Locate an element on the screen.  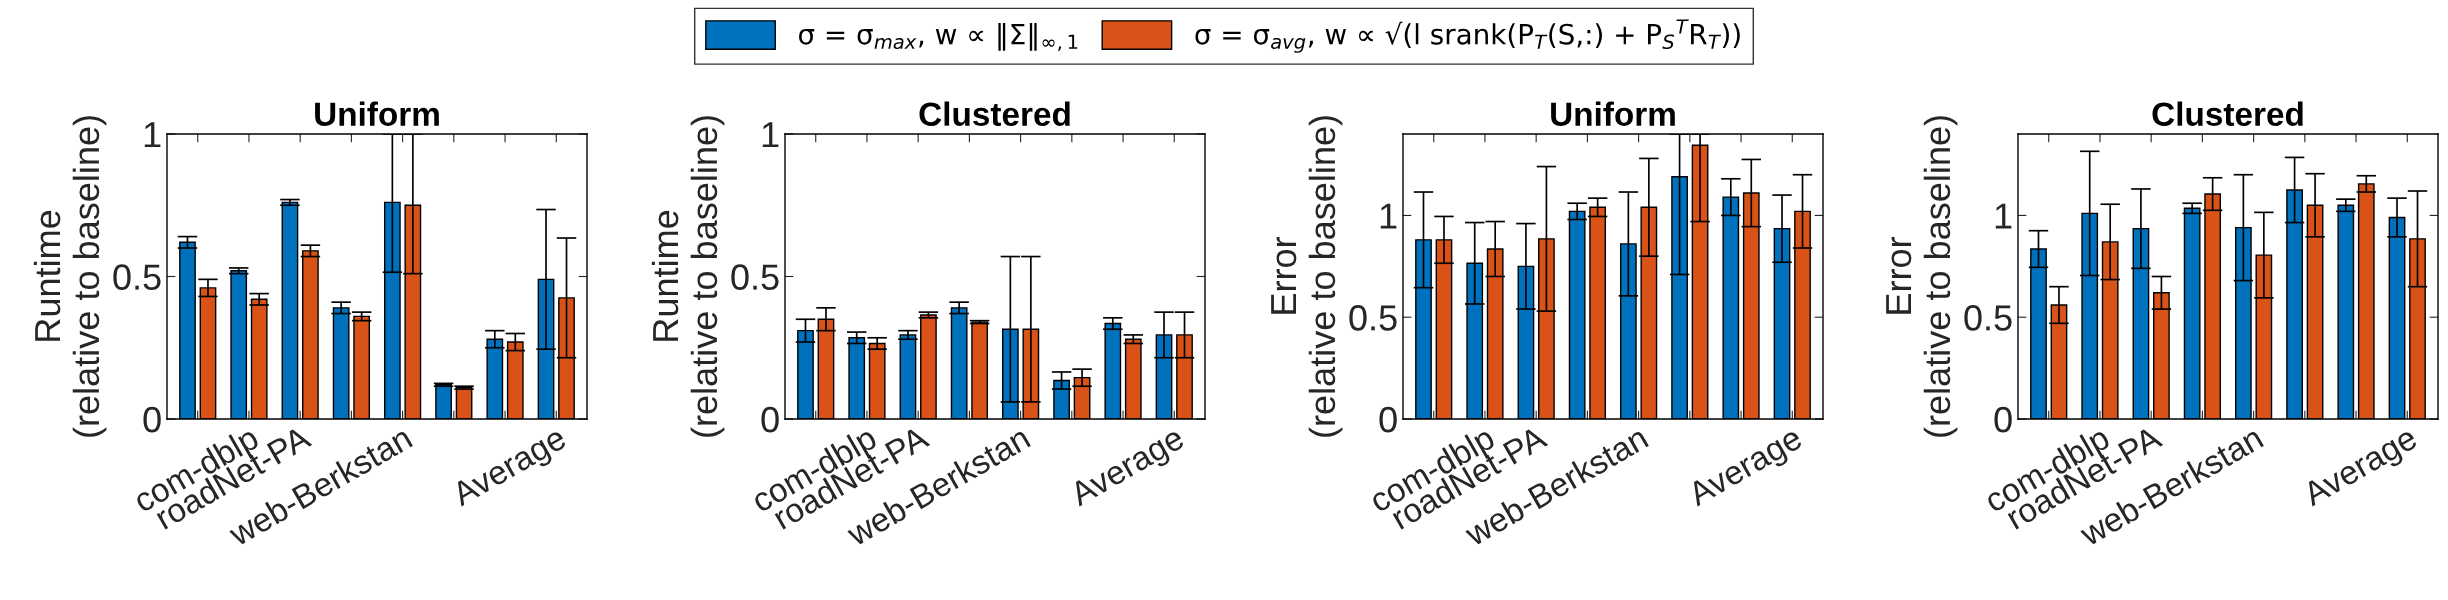
text: σ = σ$_{avg}$, w ∝ √(l srank(P$_{T}$(S,:) + P$_{S}$$^{T}$R$_{T}$)) is located at coordinates (1467, 36).